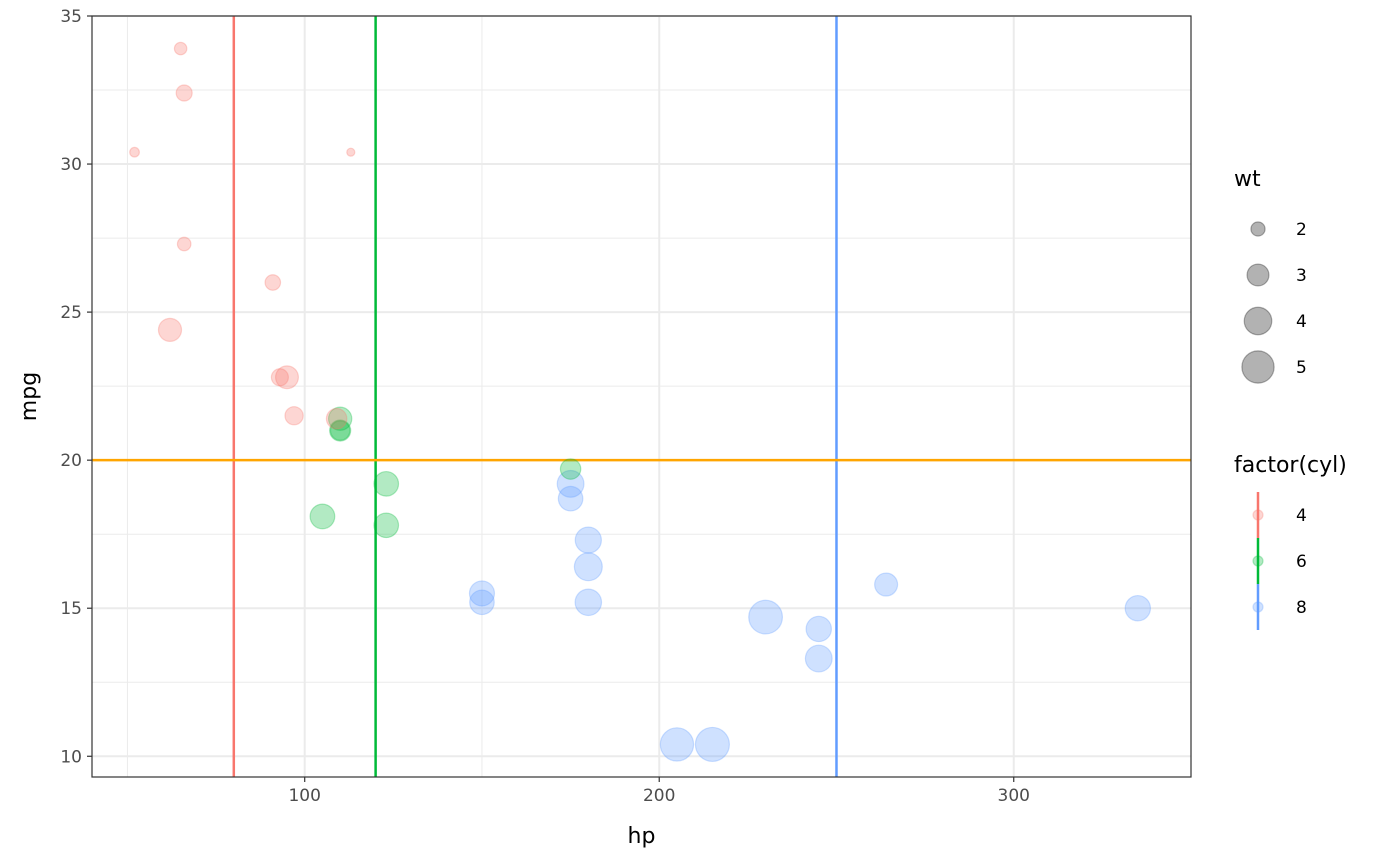  What do you see at coordinates (1301, 516) in the screenshot?
I see `color-legend-label: 4` at bounding box center [1301, 516].